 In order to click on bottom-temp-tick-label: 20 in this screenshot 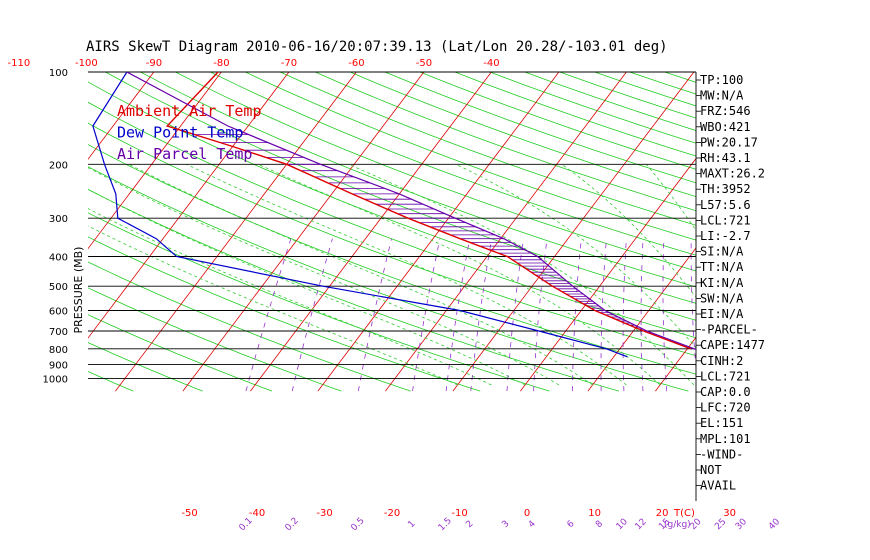, I will do `click(662, 513)`.